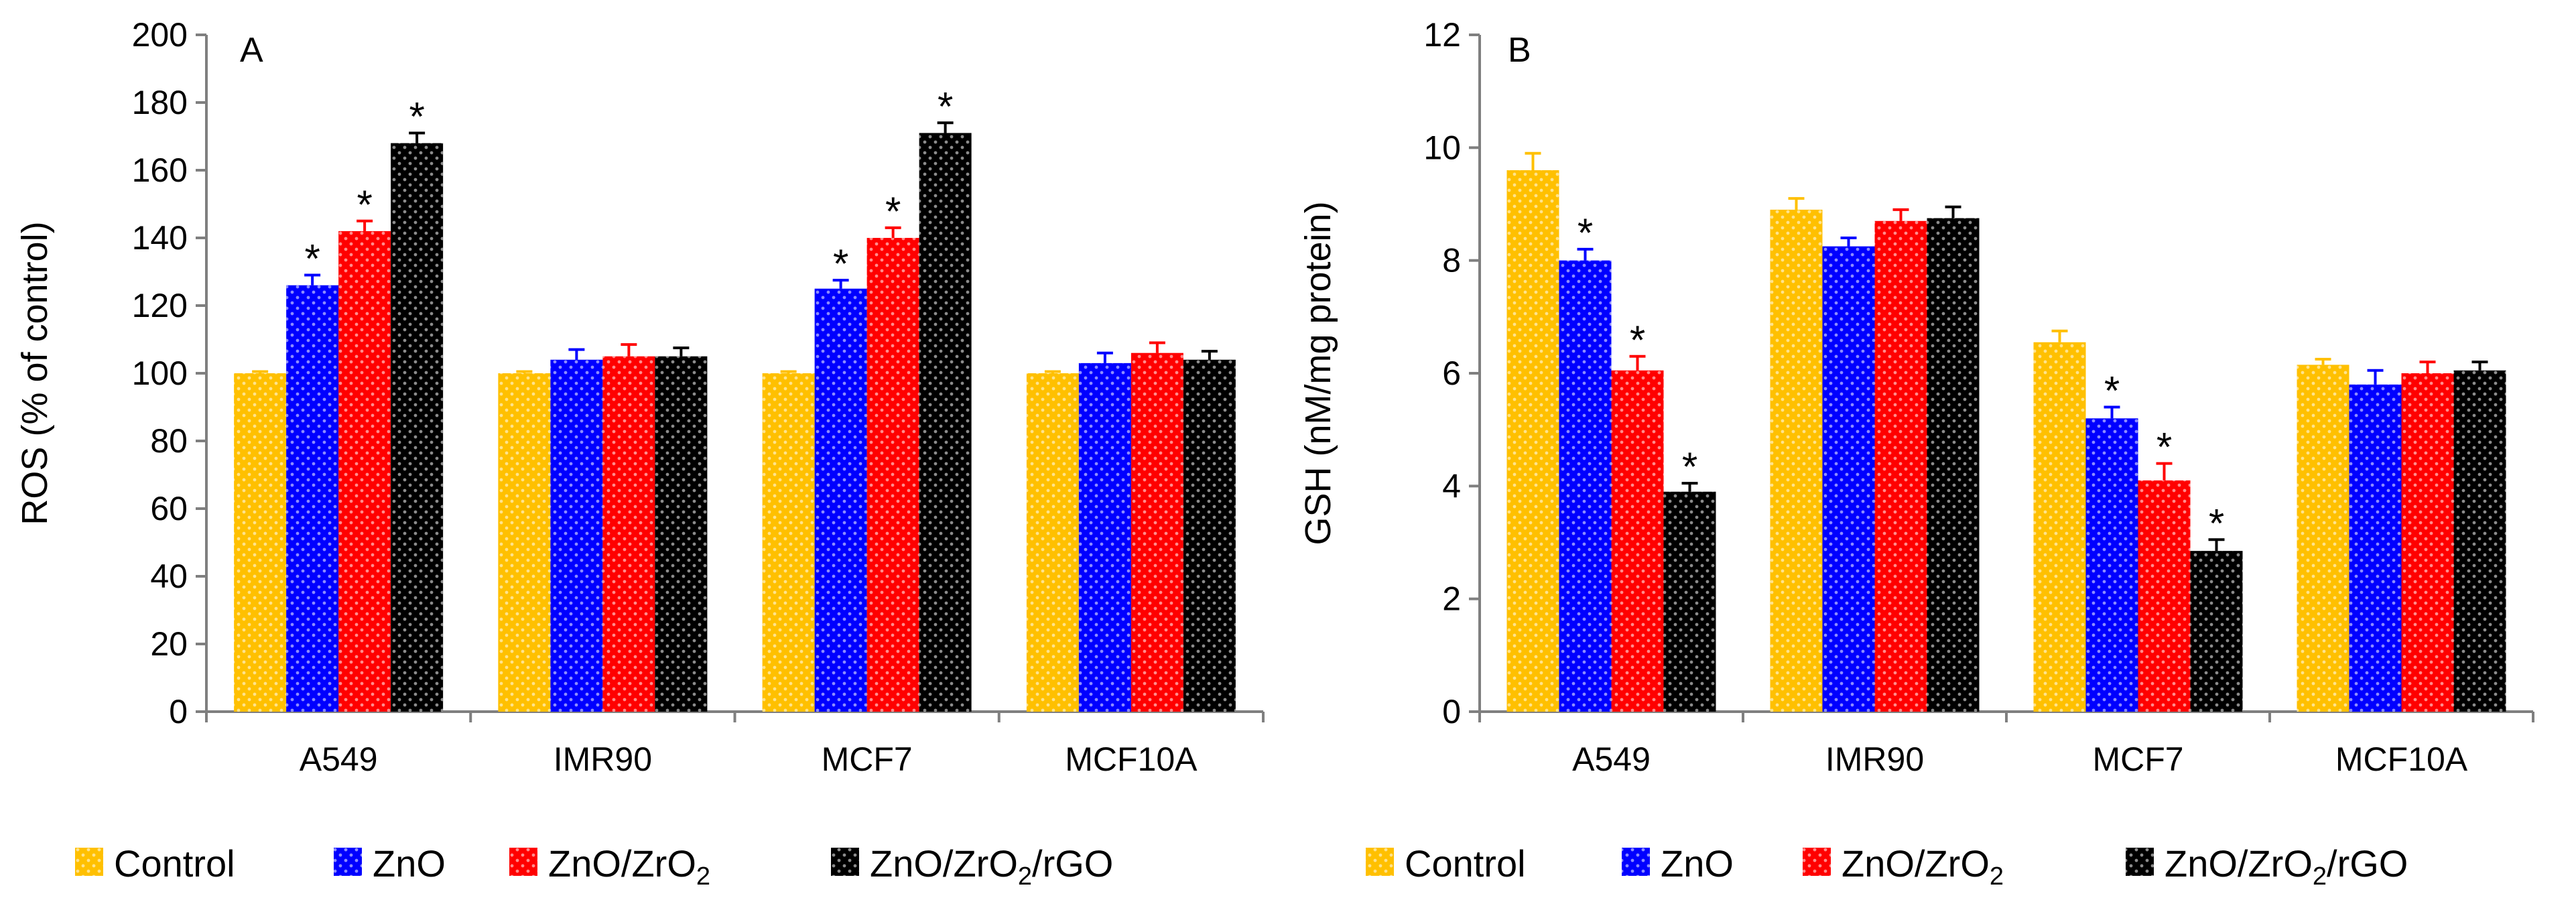 The height and width of the screenshot is (906, 2576). I want to click on panel-label: A, so click(251, 51).